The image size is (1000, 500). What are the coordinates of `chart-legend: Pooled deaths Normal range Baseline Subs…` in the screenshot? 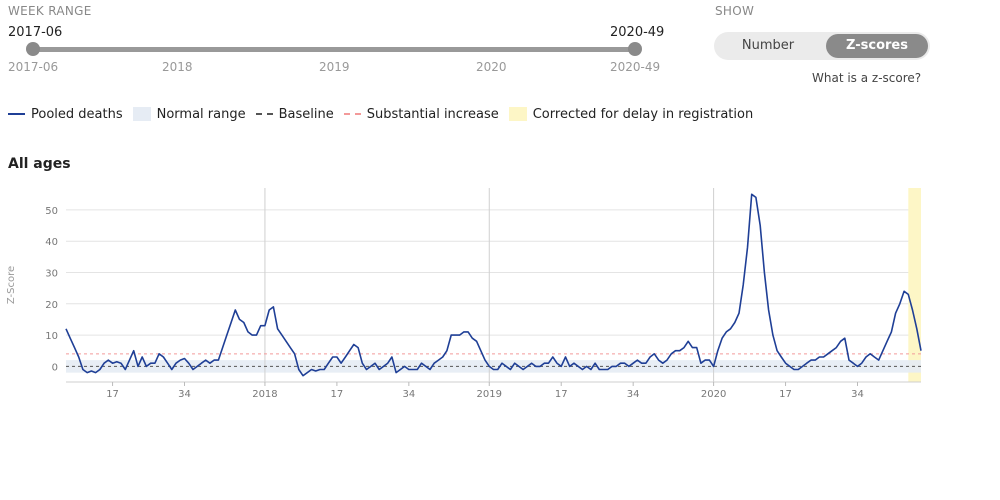 It's located at (385, 114).